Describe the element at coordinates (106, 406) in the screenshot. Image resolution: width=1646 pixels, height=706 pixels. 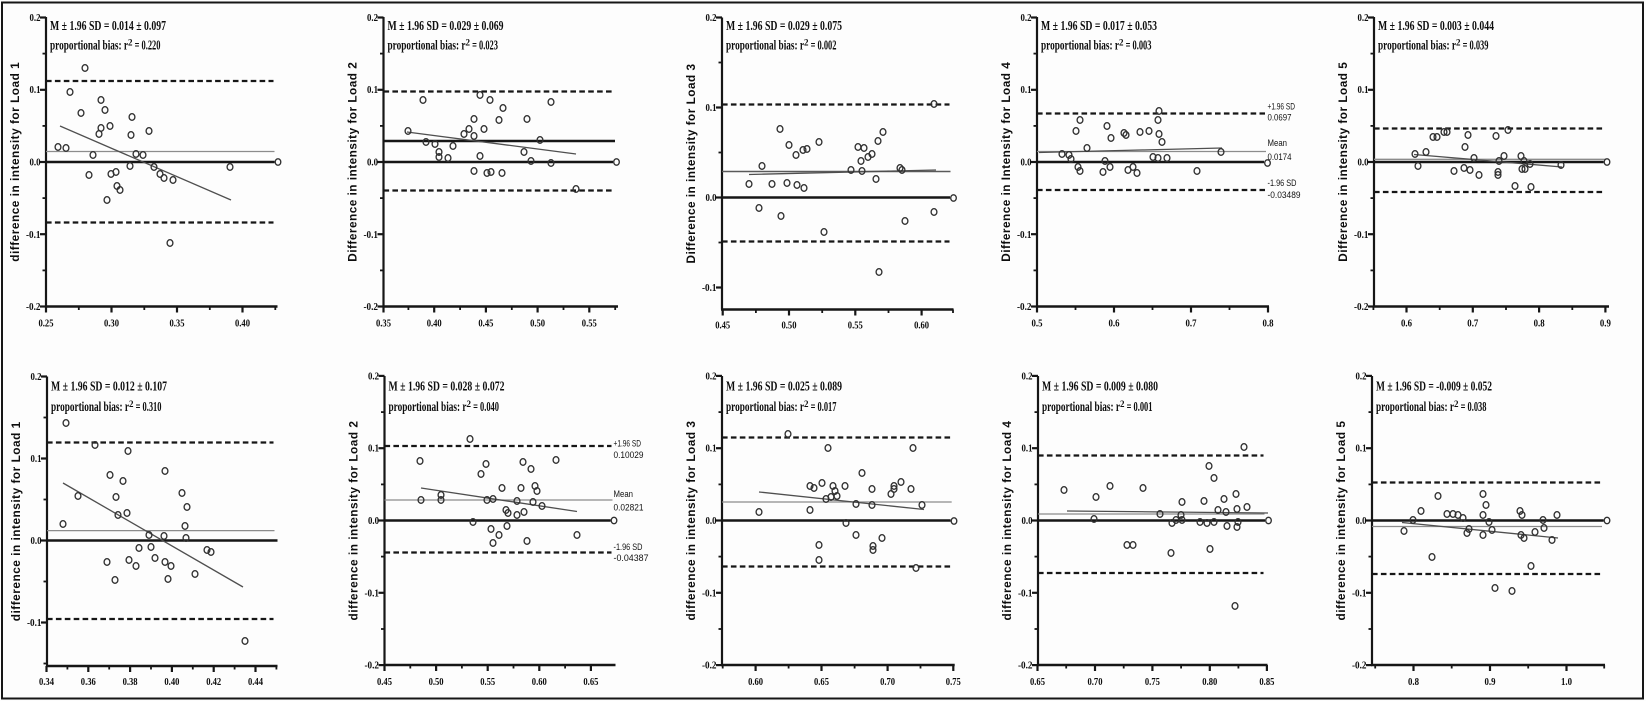
I see `svg-text: proportional bias: r2 = 0.310` at that location.